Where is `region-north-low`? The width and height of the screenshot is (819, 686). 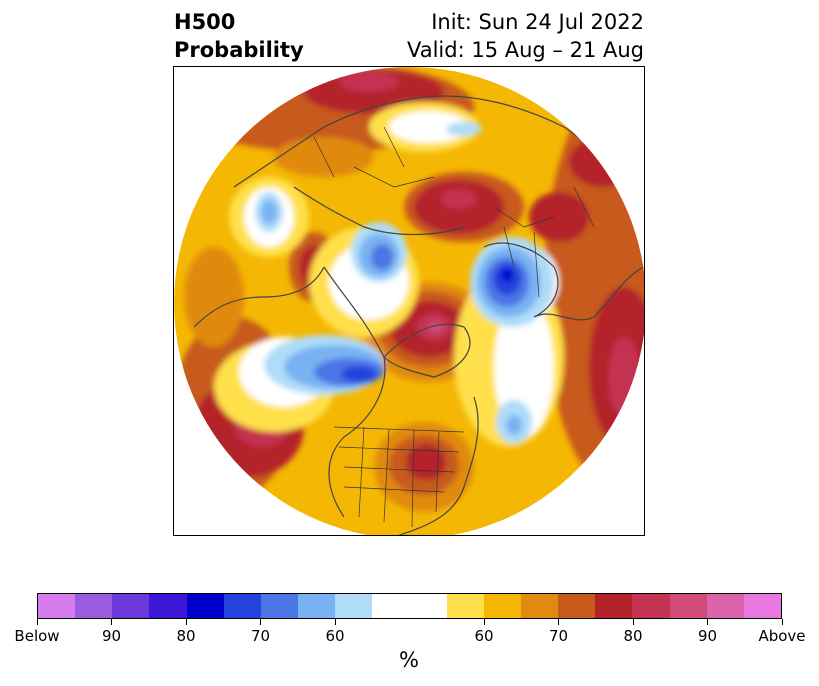
region-north-low is located at coordinates (464, 129).